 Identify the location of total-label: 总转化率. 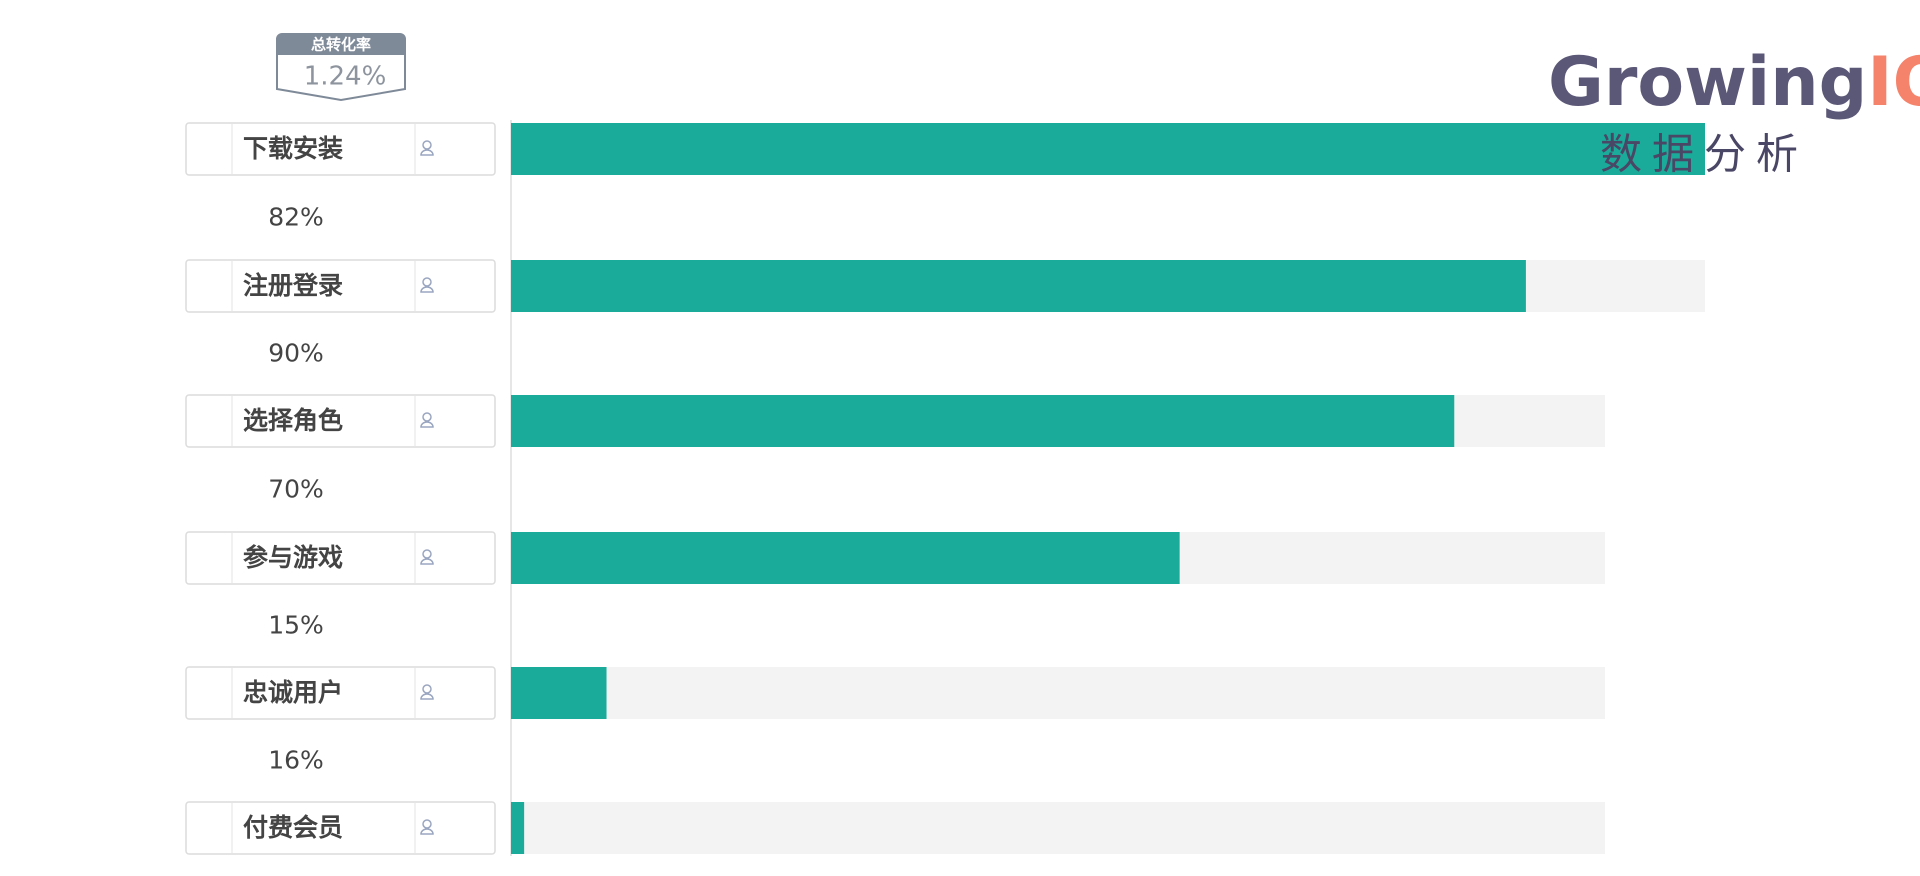
(341, 45).